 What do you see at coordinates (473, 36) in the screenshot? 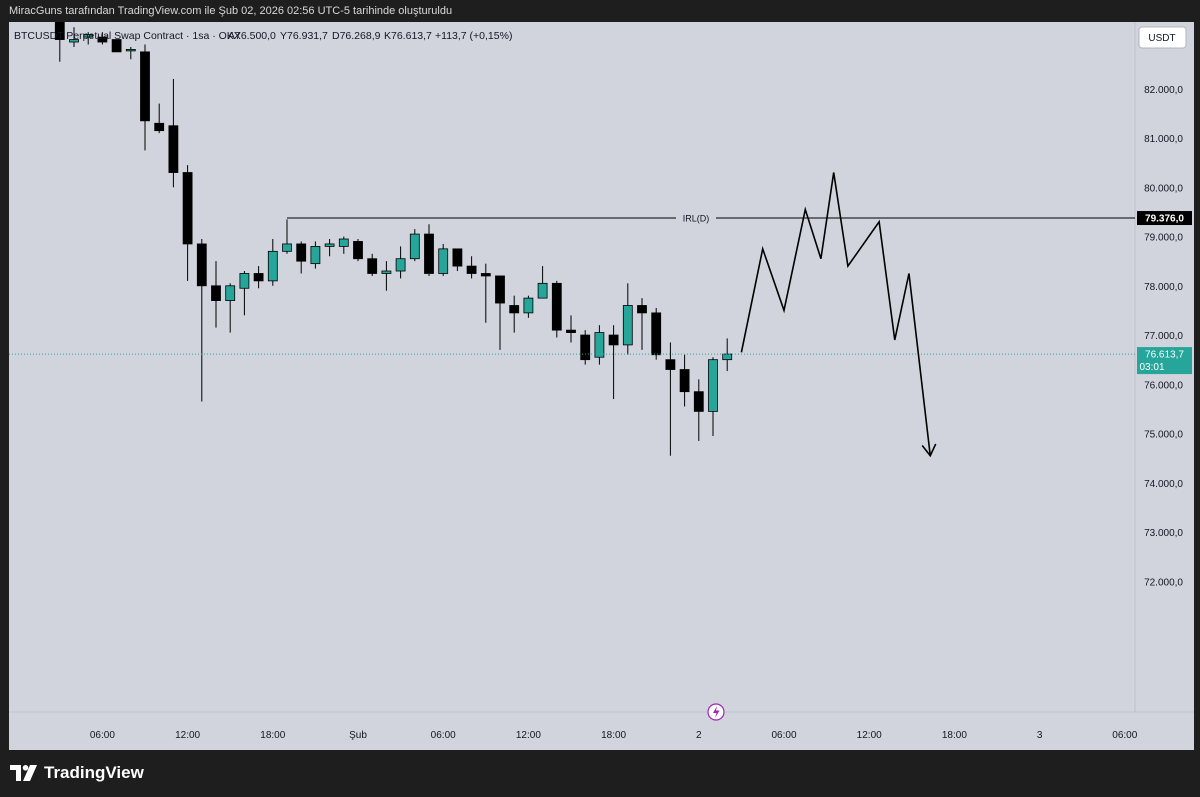
I see `legend-change: +113,7 (+0,15%)` at bounding box center [473, 36].